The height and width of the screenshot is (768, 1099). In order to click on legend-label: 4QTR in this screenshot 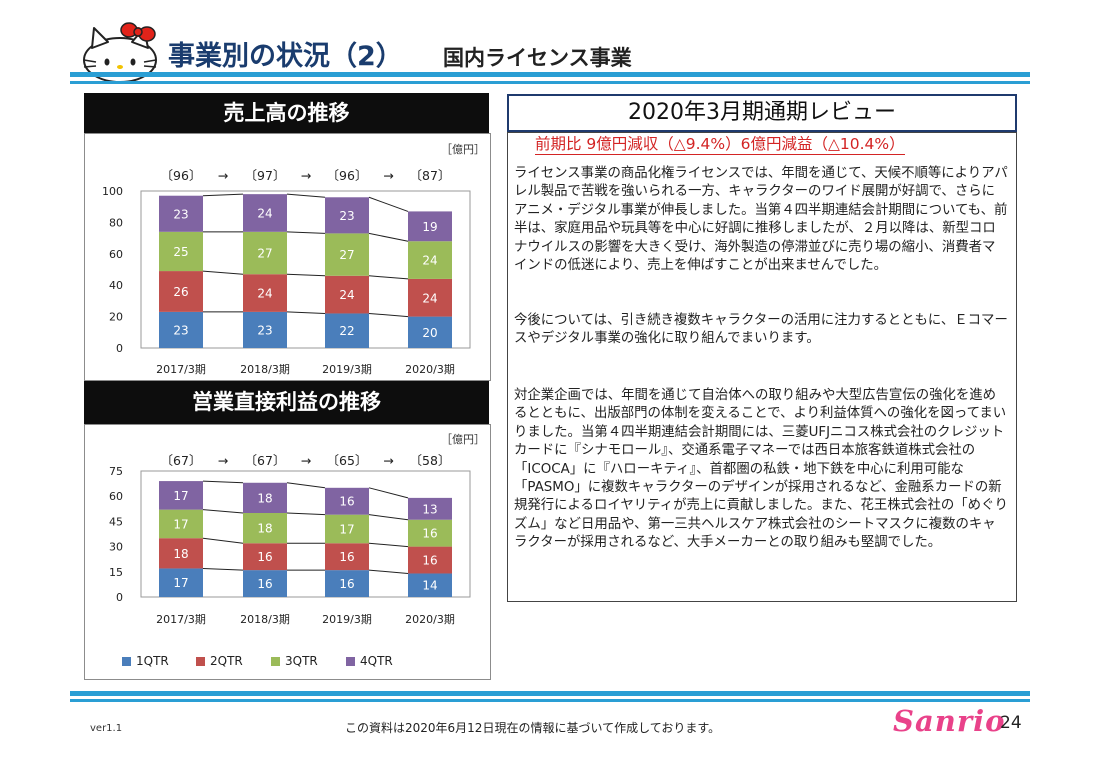, I will do `click(376, 661)`.